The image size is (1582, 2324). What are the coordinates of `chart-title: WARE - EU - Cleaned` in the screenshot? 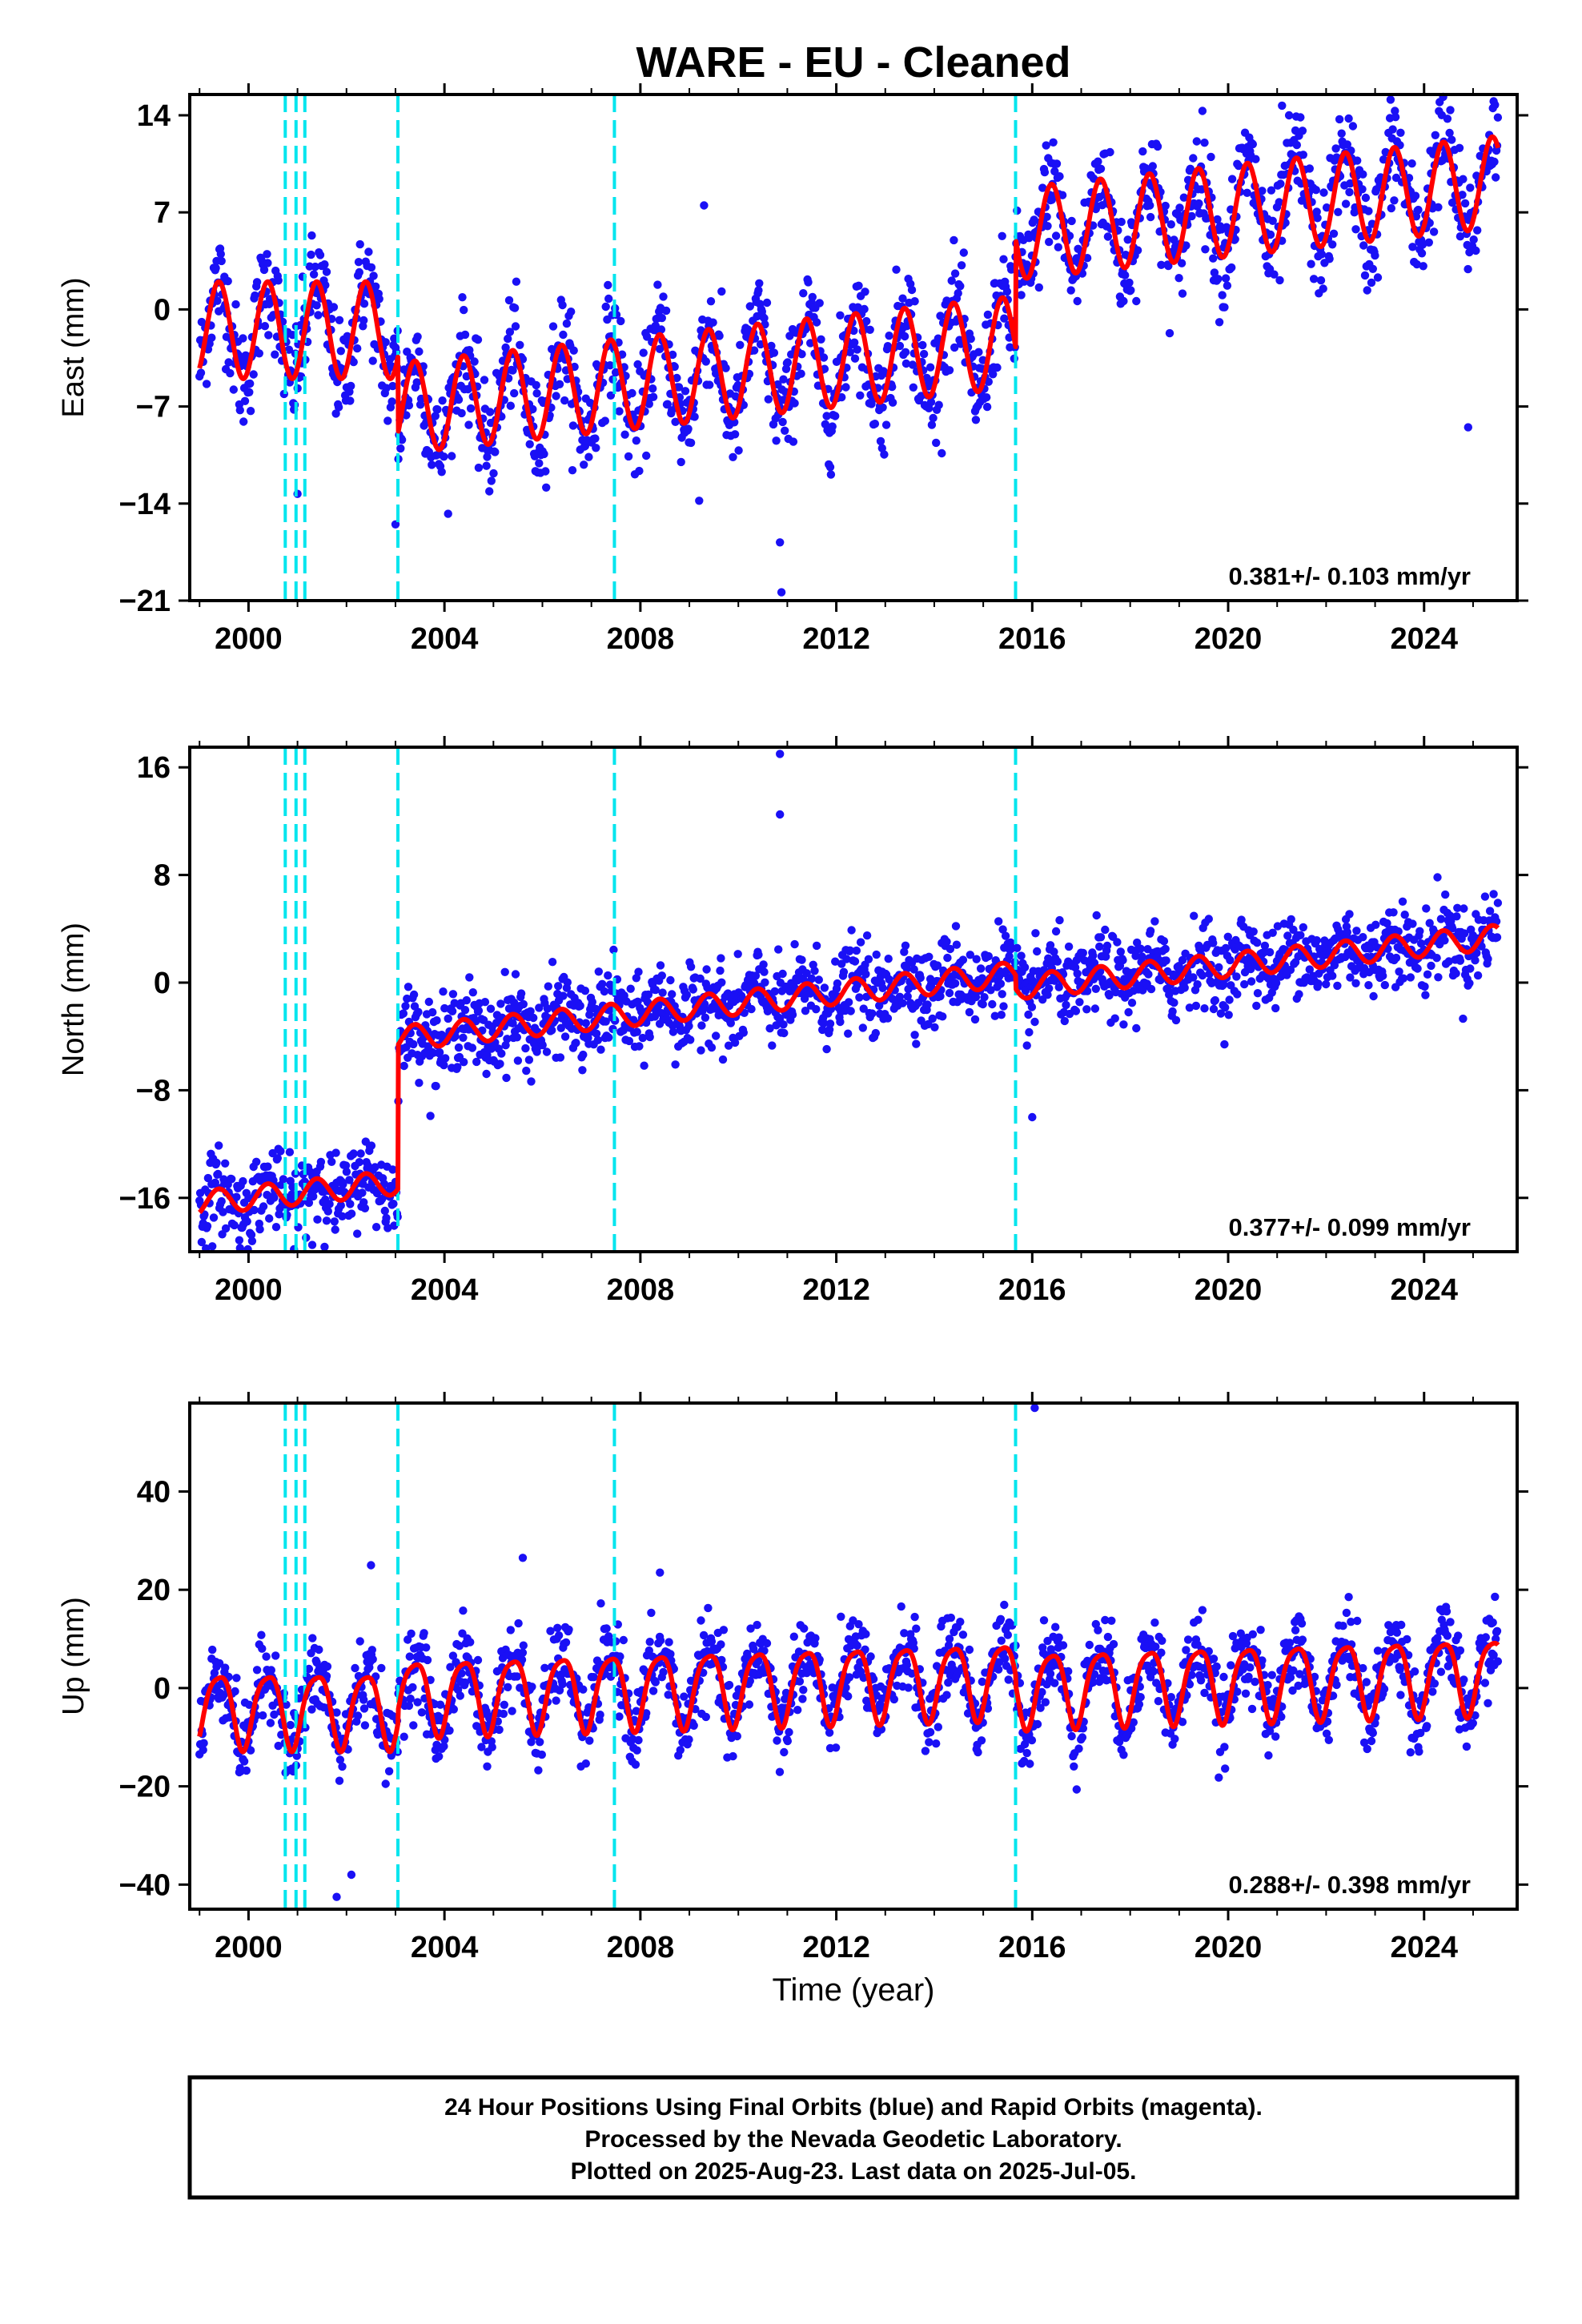 It's located at (853, 62).